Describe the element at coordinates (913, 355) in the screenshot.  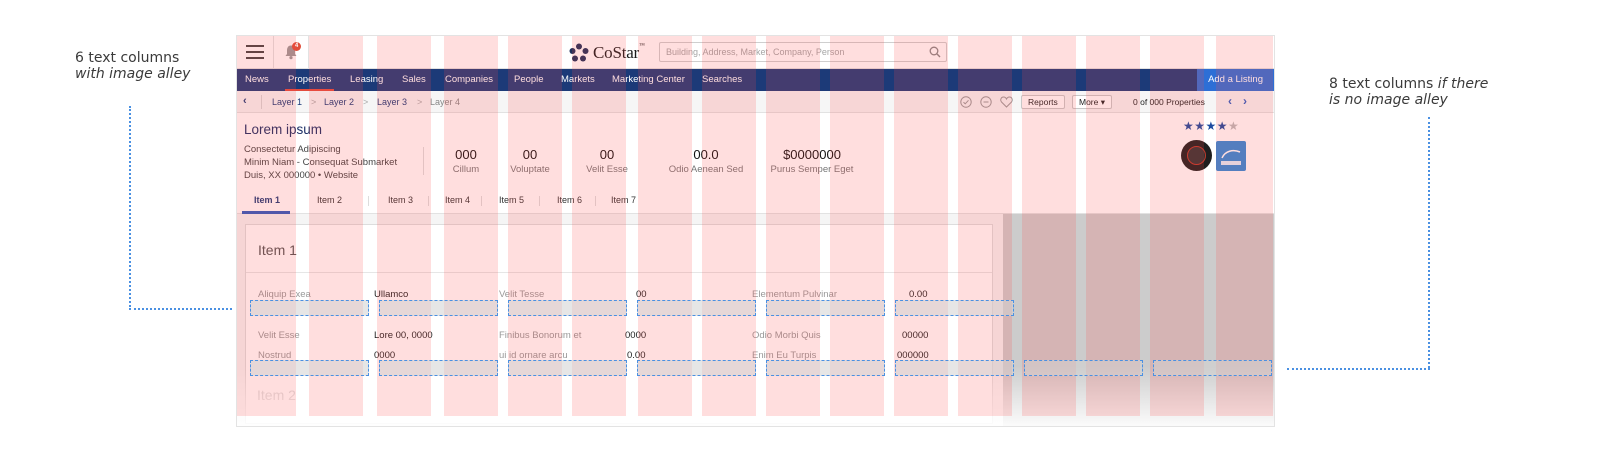
I see `field-value: 000000` at that location.